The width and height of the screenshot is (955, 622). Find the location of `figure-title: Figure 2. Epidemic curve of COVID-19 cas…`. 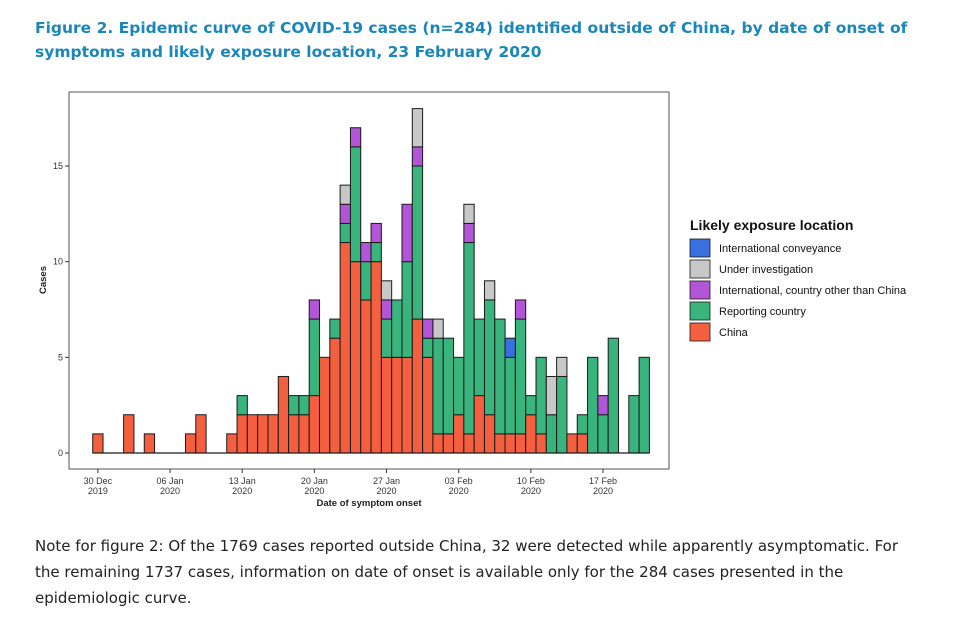

figure-title: Figure 2. Epidemic curve of COVID-19 cas… is located at coordinates (471, 40).